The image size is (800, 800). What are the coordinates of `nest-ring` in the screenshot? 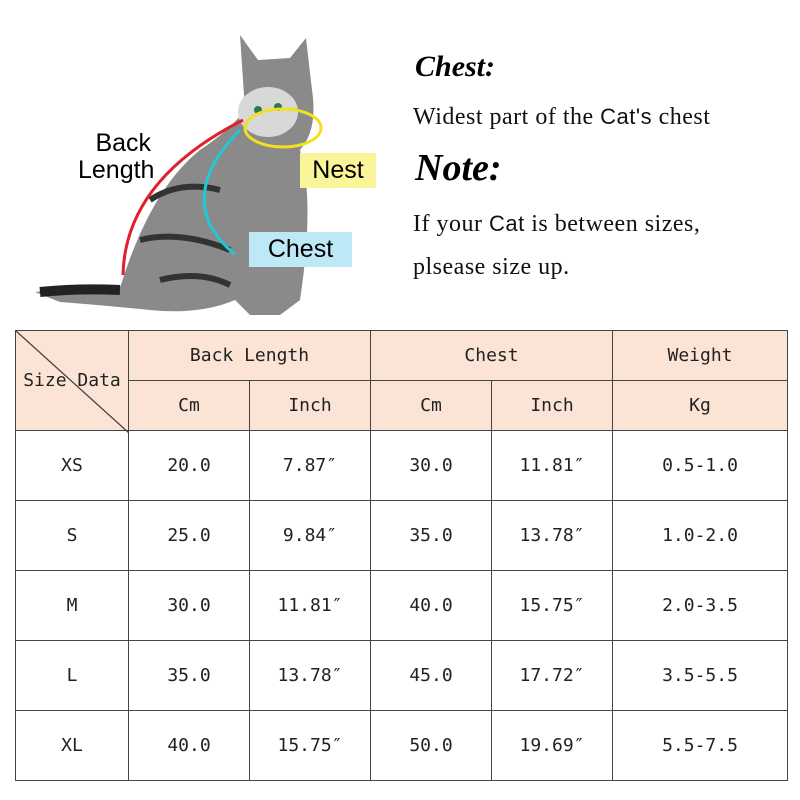 It's located at (283, 128).